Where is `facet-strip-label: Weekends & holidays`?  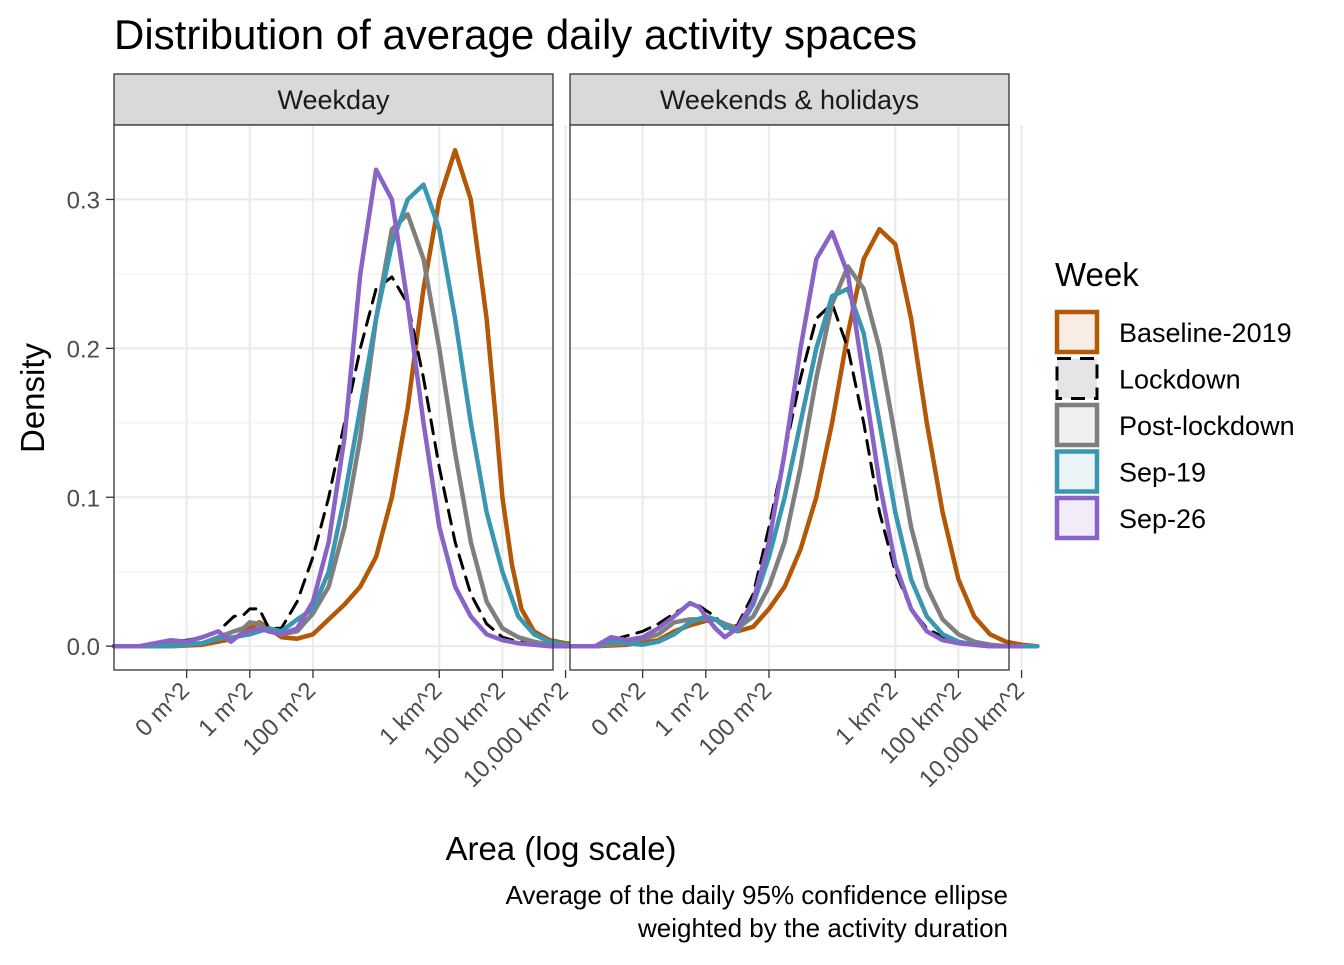 facet-strip-label: Weekends & holidays is located at coordinates (789, 100).